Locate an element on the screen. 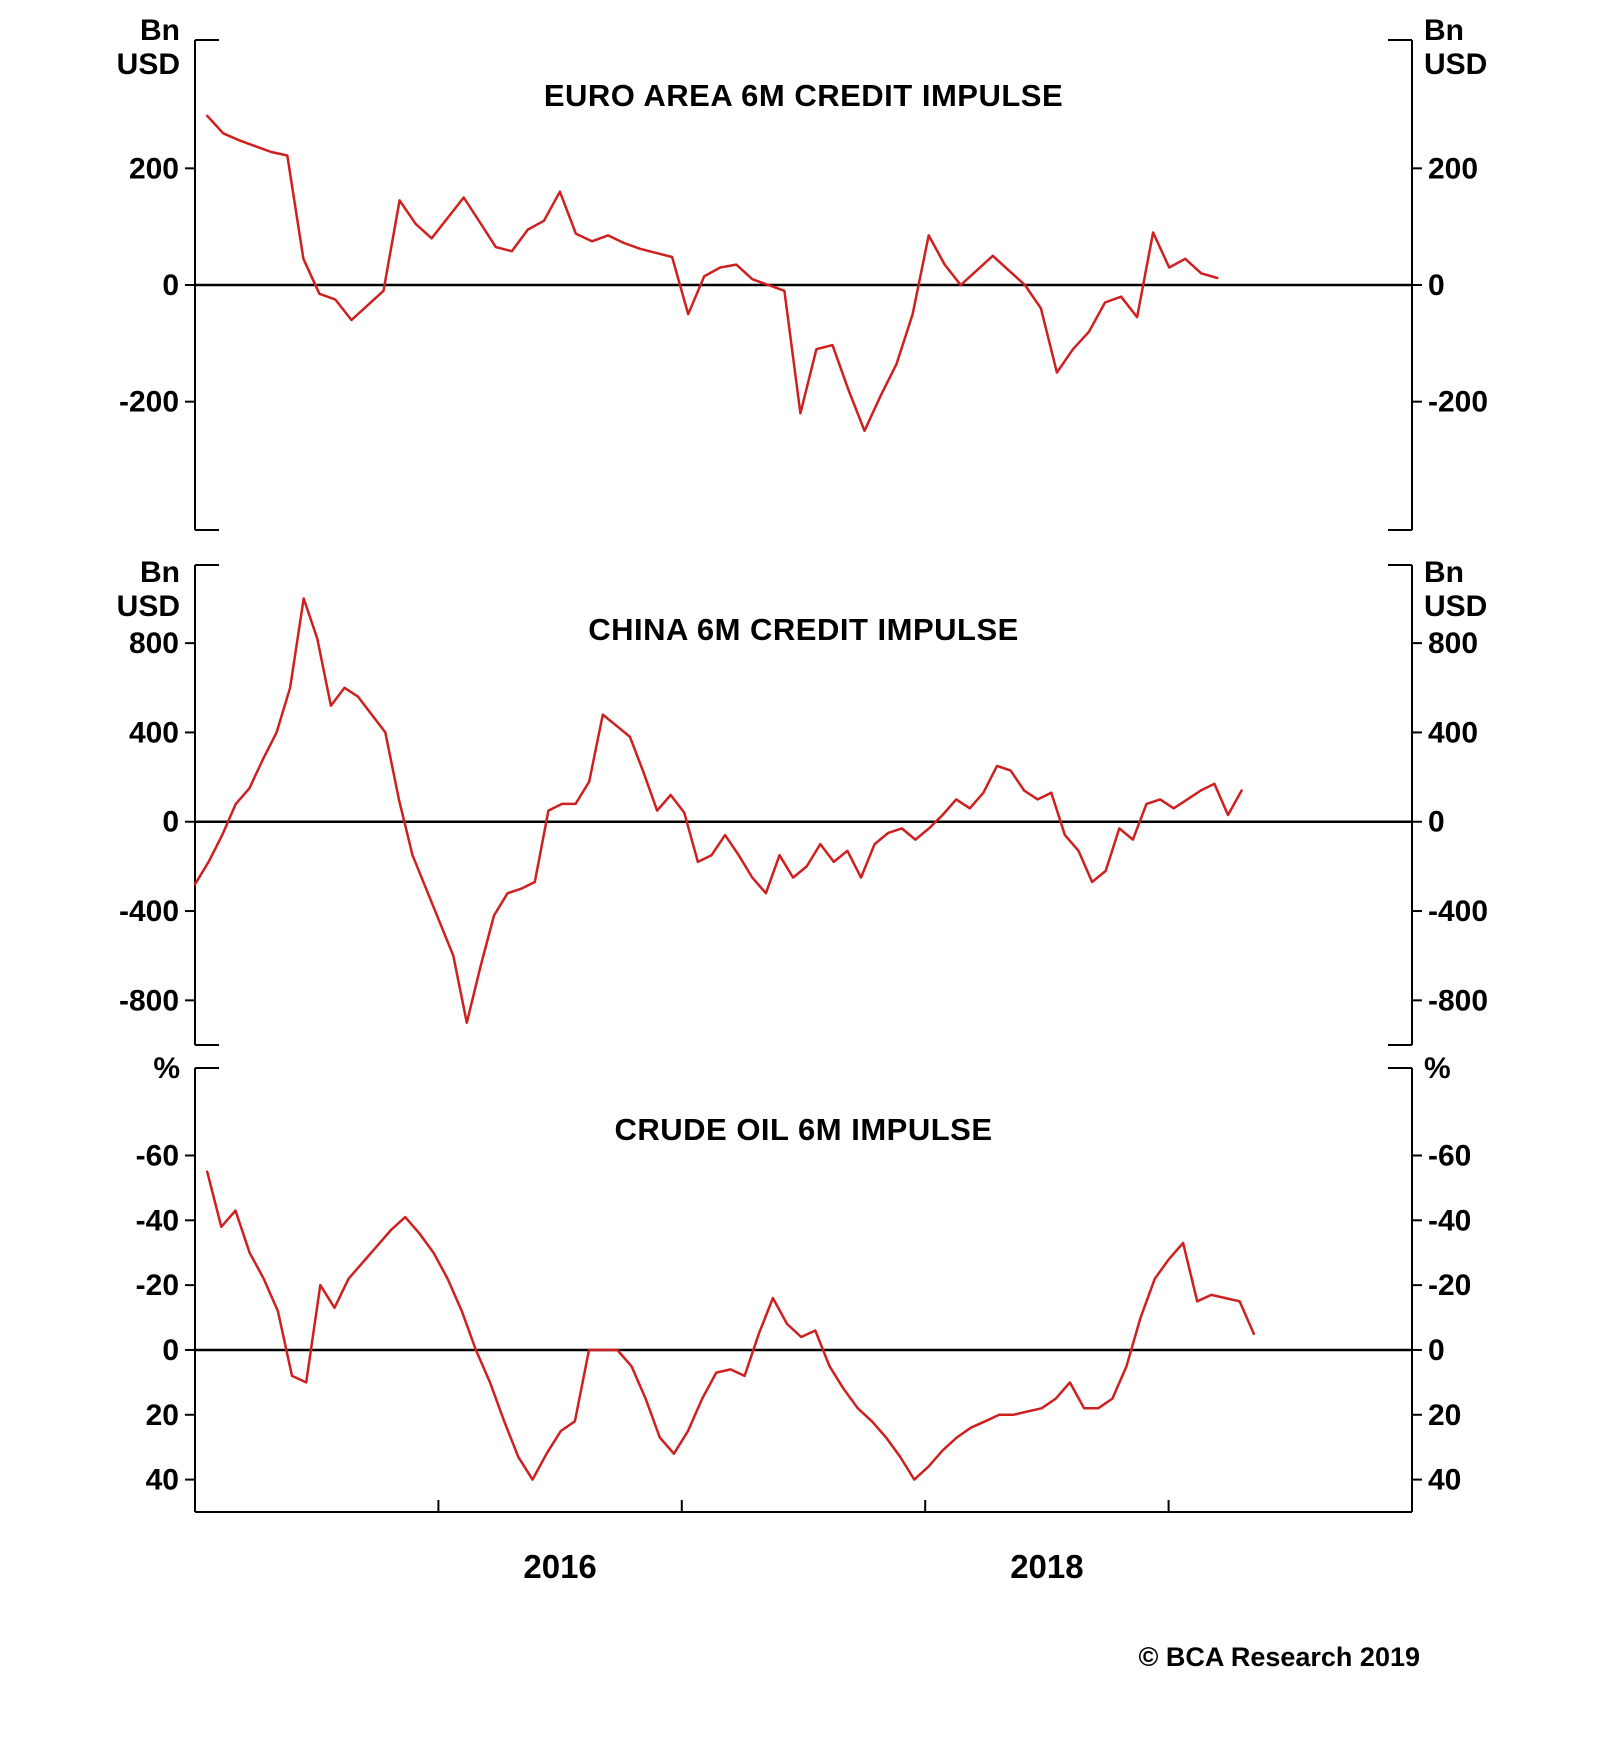 This screenshot has height=1758, width=1600. unit-label-right-china: Bn USD is located at coordinates (1494, 590).